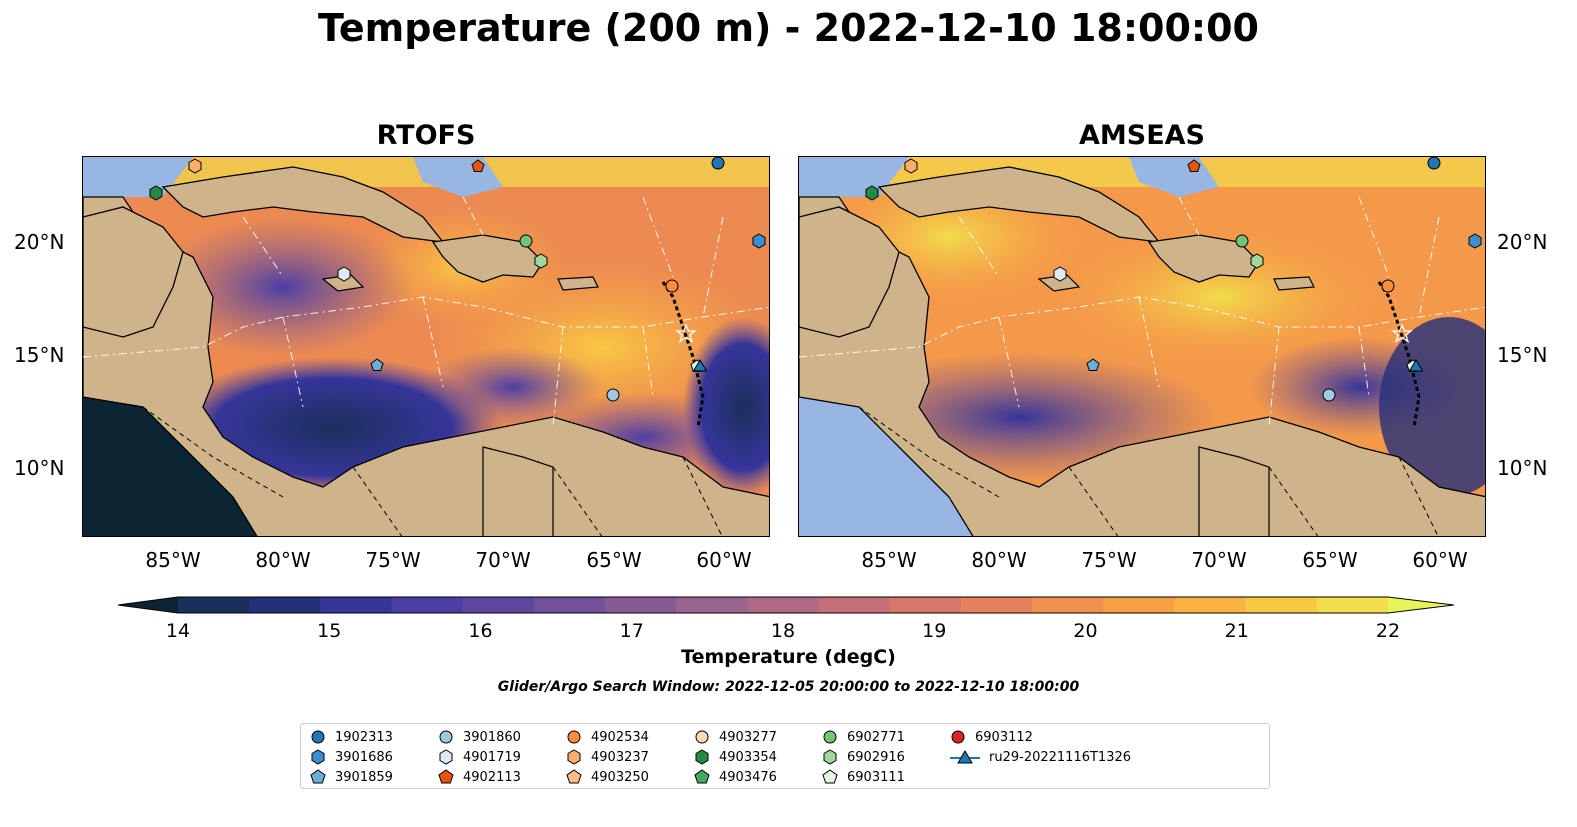 The image size is (1577, 827). I want to click on colorbar-tick-label: 14, so click(178, 631).